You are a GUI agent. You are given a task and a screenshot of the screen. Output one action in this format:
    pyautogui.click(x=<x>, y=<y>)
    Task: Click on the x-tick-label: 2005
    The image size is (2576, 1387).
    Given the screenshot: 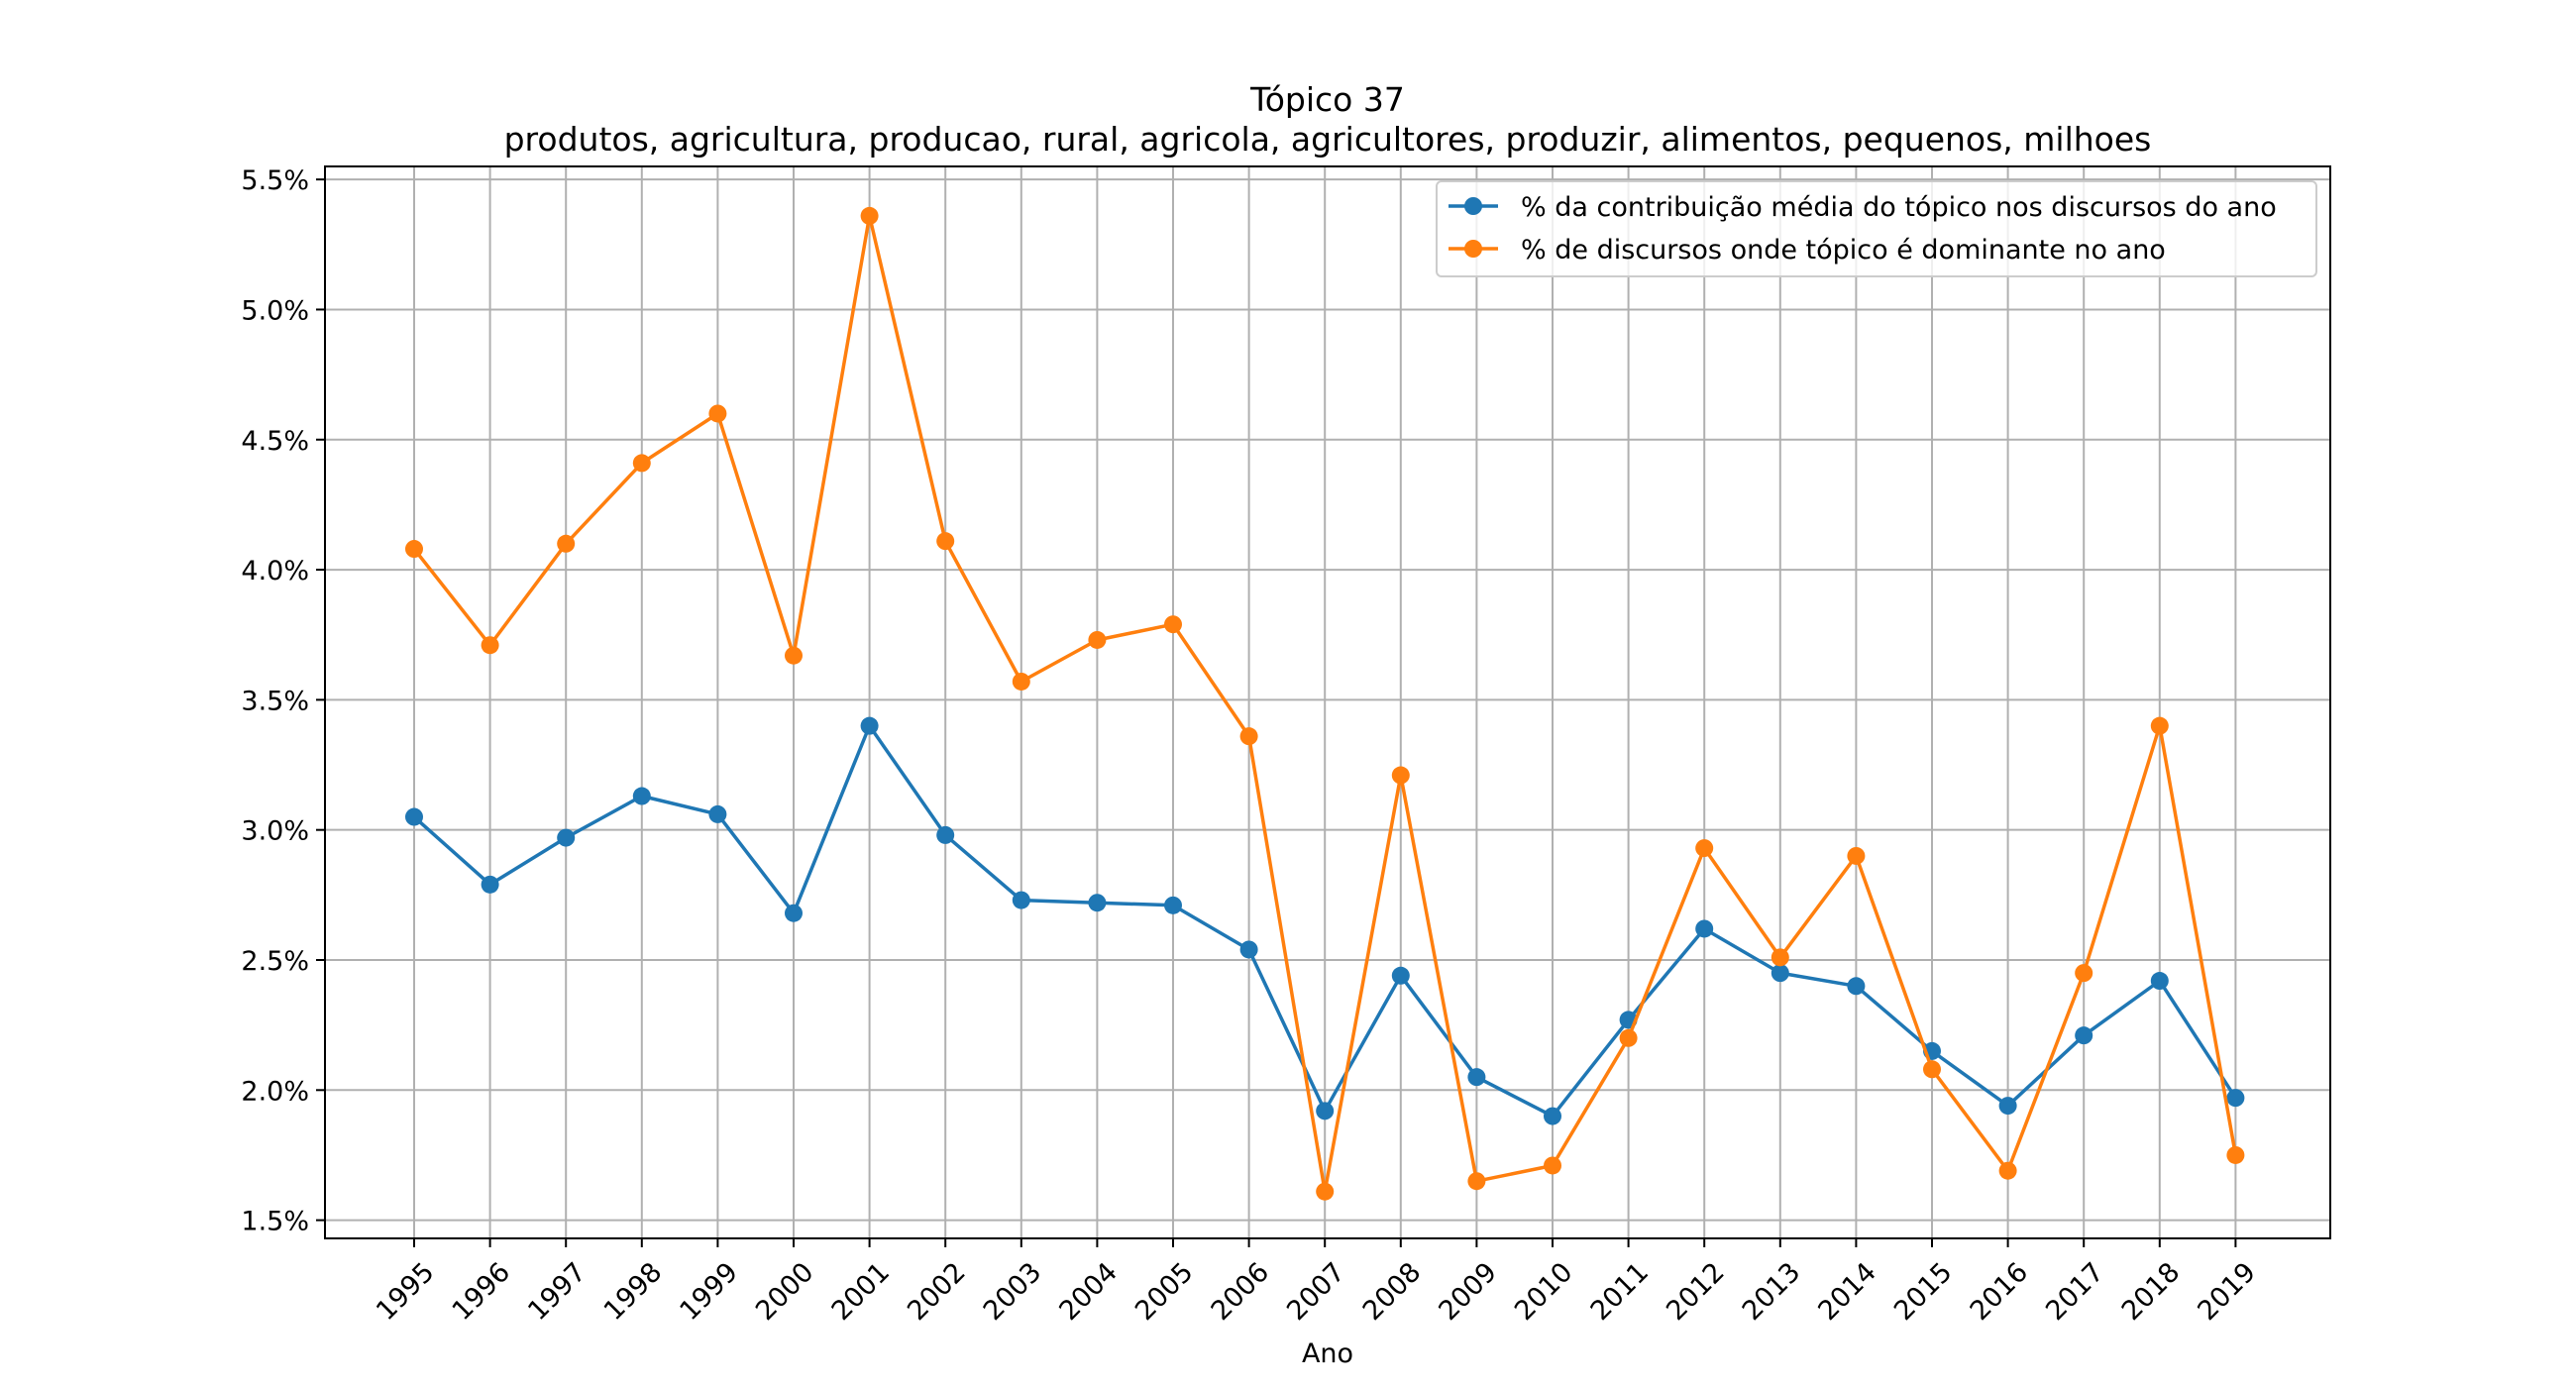 What is the action you would take?
    pyautogui.click(x=1164, y=1292)
    